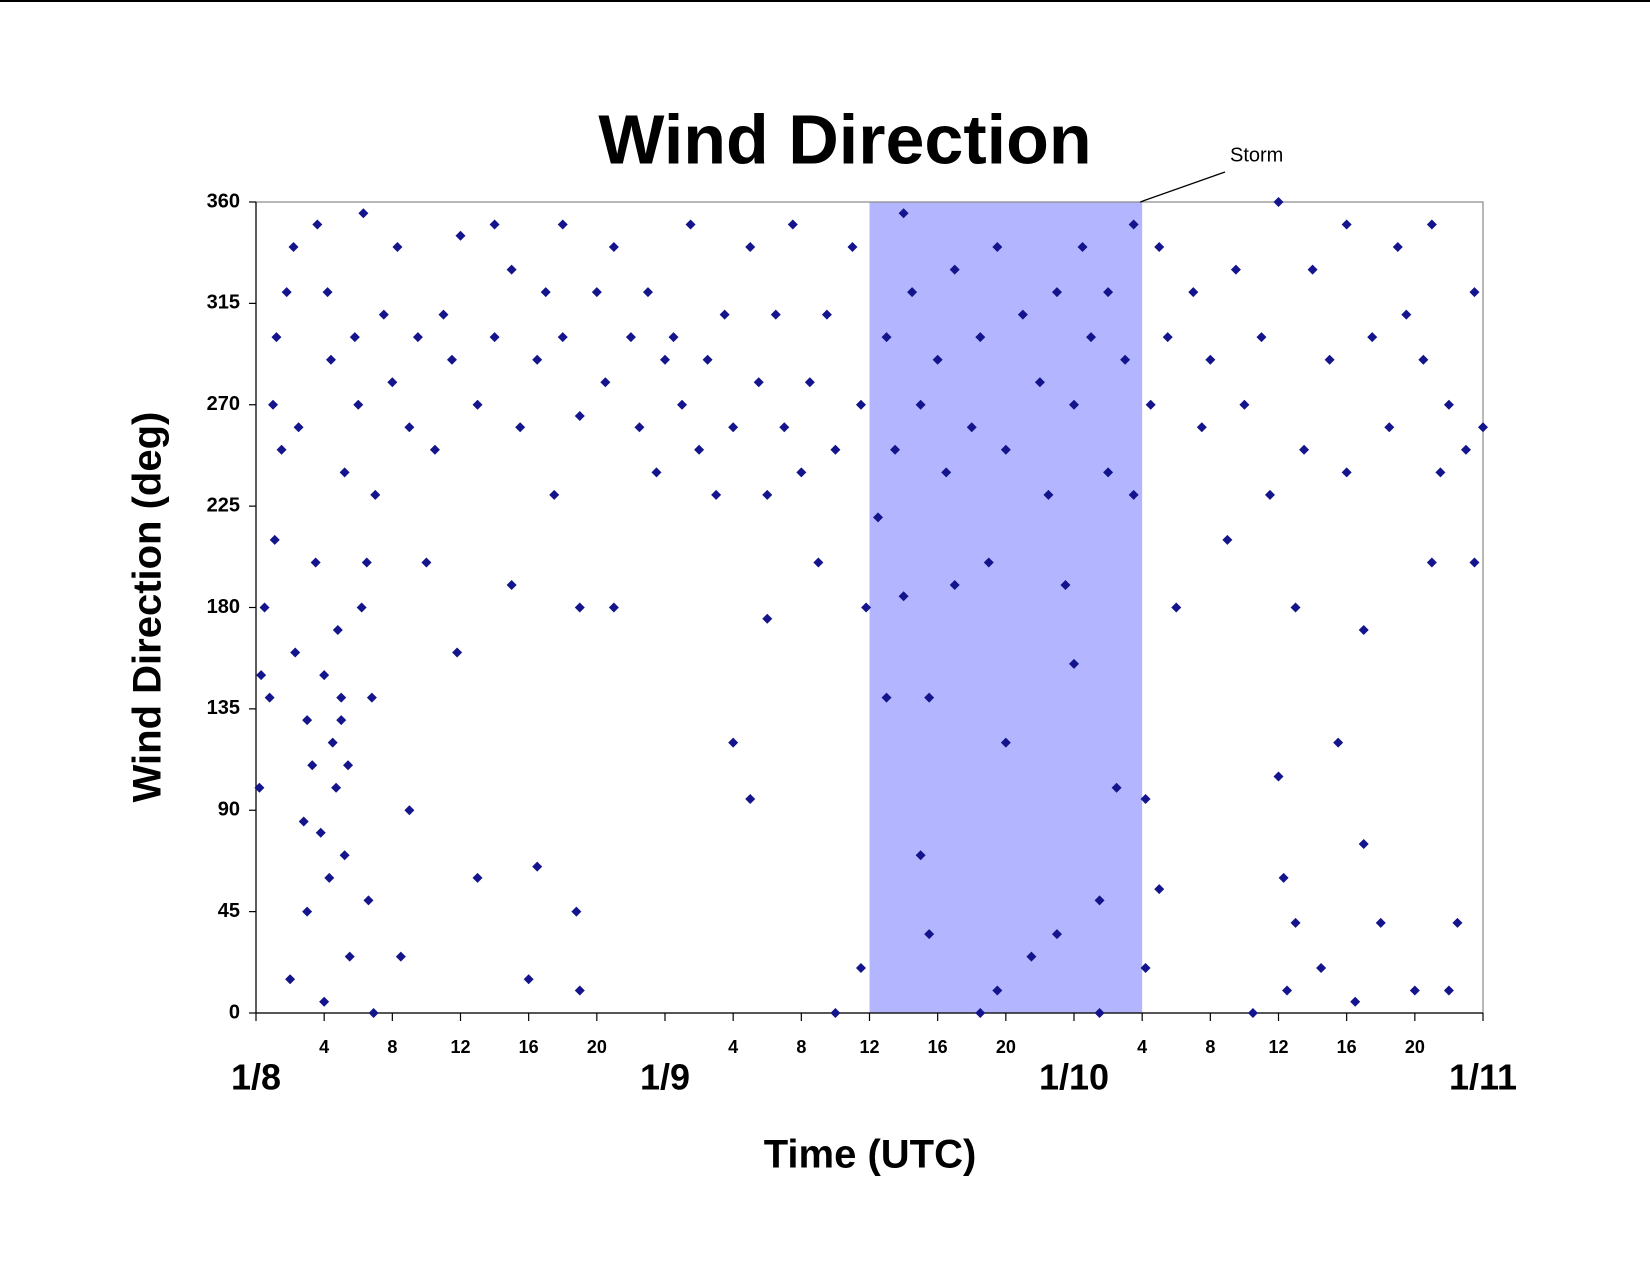 This screenshot has width=1650, height=1275. Describe the element at coordinates (870, 1155) in the screenshot. I see `x-axis-title: Time (UTC)` at that location.